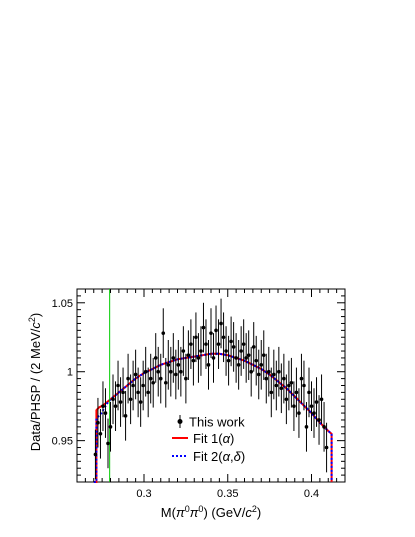  Describe the element at coordinates (70, 373) in the screenshot. I see `y-tick-label: 1` at that location.